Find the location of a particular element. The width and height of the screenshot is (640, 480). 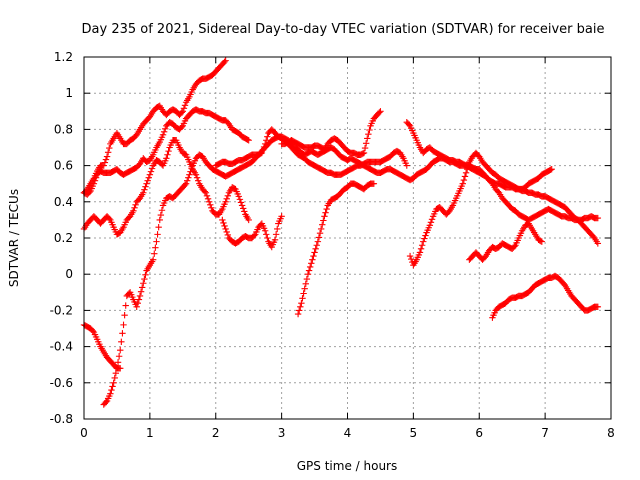

x-tick-label: 2 is located at coordinates (216, 433).